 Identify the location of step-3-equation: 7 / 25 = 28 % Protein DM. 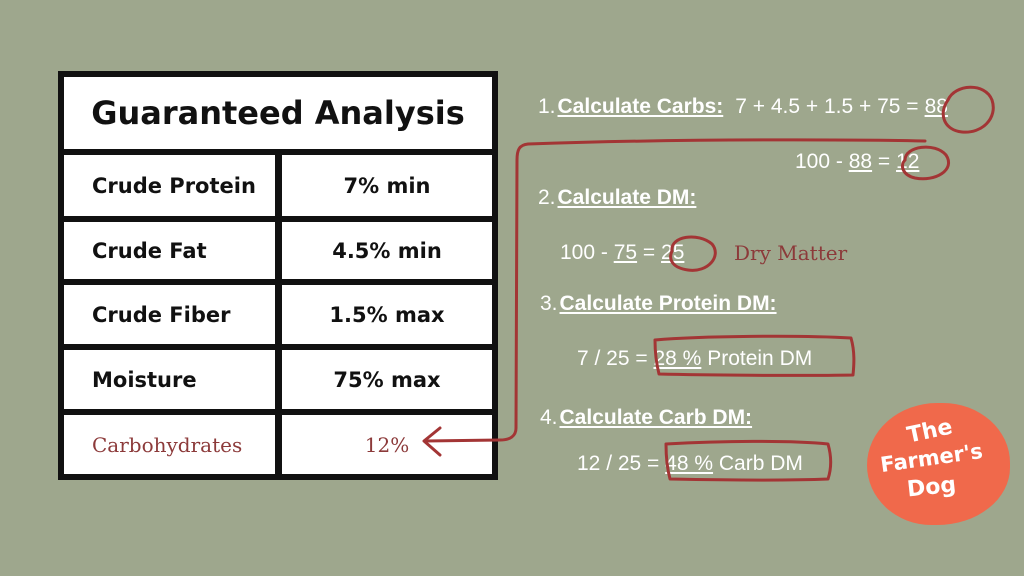
(694, 359).